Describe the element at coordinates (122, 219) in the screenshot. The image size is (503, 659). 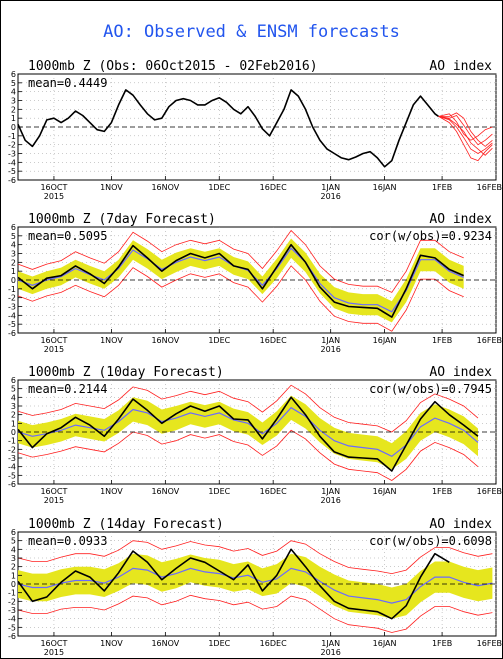
I see `panel-title: 1000mb Z (7day Forecast)` at that location.